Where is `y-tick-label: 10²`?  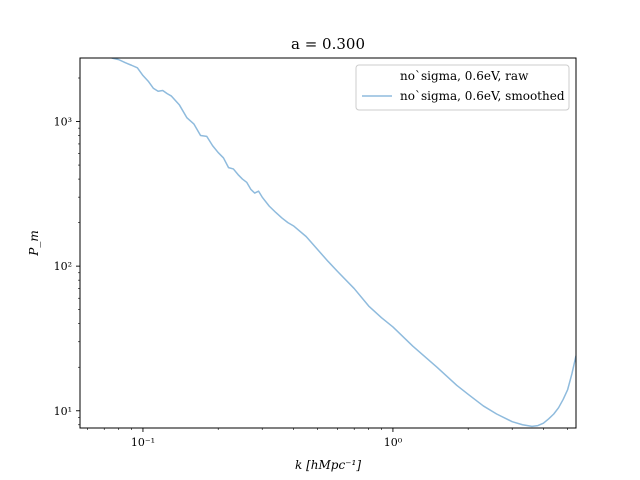
y-tick-label: 10² is located at coordinates (63, 266).